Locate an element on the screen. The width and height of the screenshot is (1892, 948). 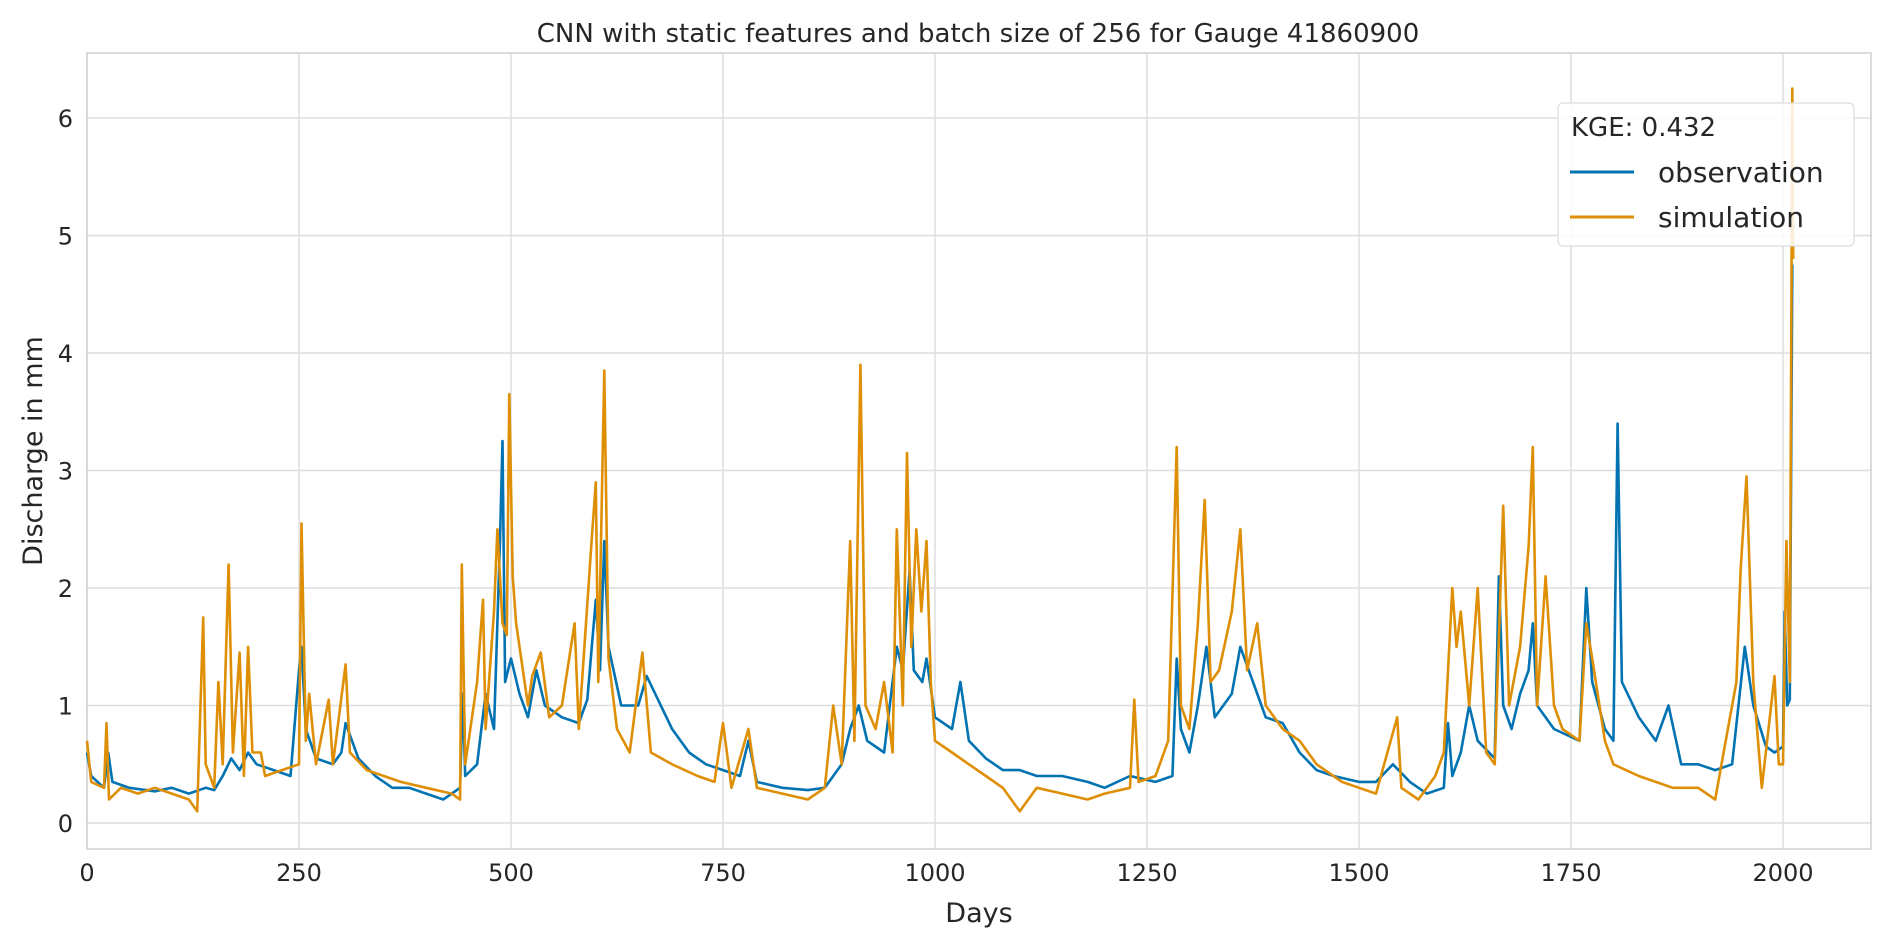
x-tick-label: 1750 is located at coordinates (1570, 873).